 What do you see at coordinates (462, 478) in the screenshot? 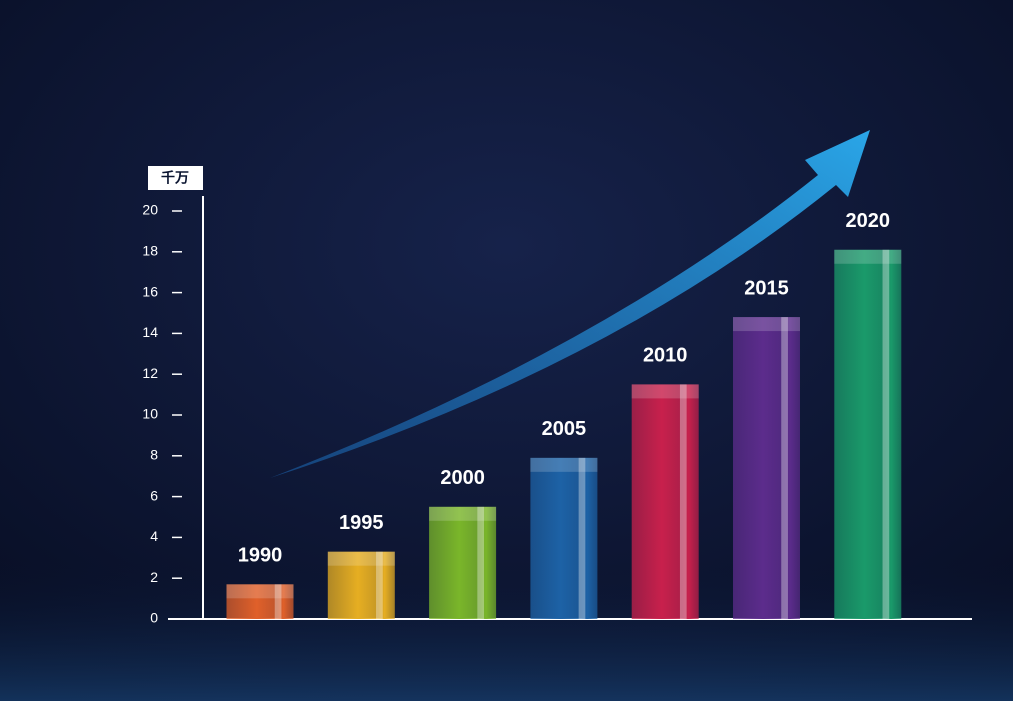
I see `category-label: 2000` at bounding box center [462, 478].